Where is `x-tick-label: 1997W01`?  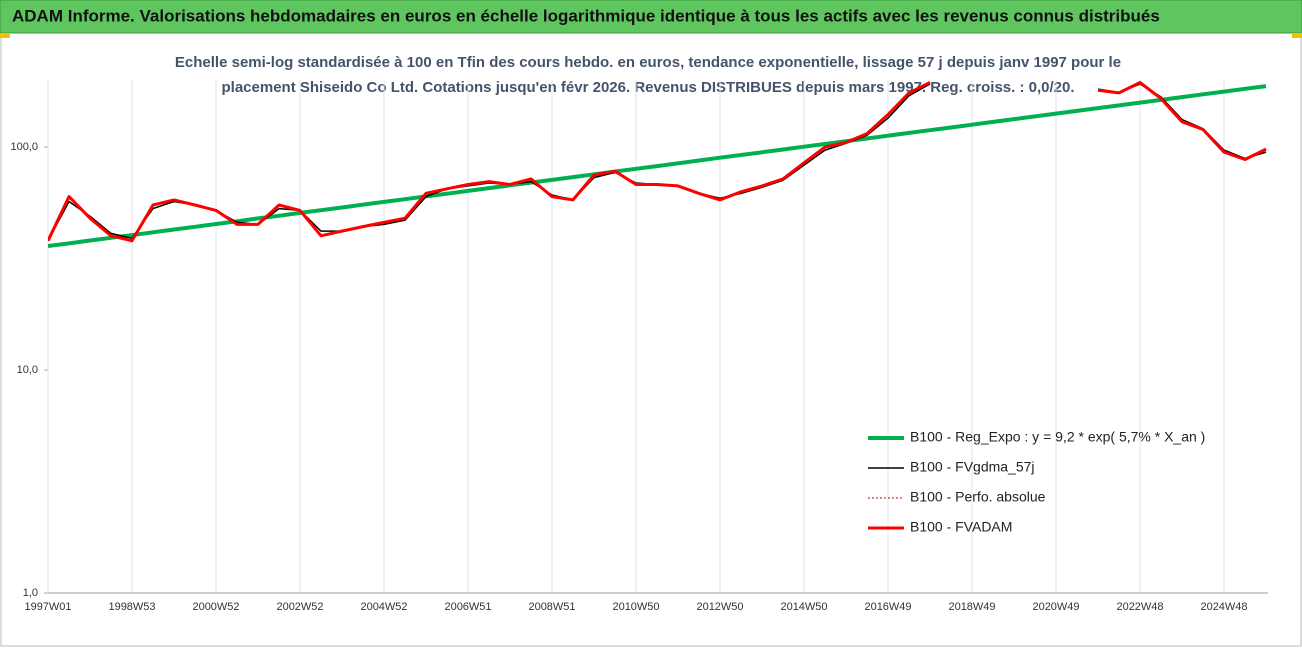
x-tick-label: 1997W01 is located at coordinates (47, 607).